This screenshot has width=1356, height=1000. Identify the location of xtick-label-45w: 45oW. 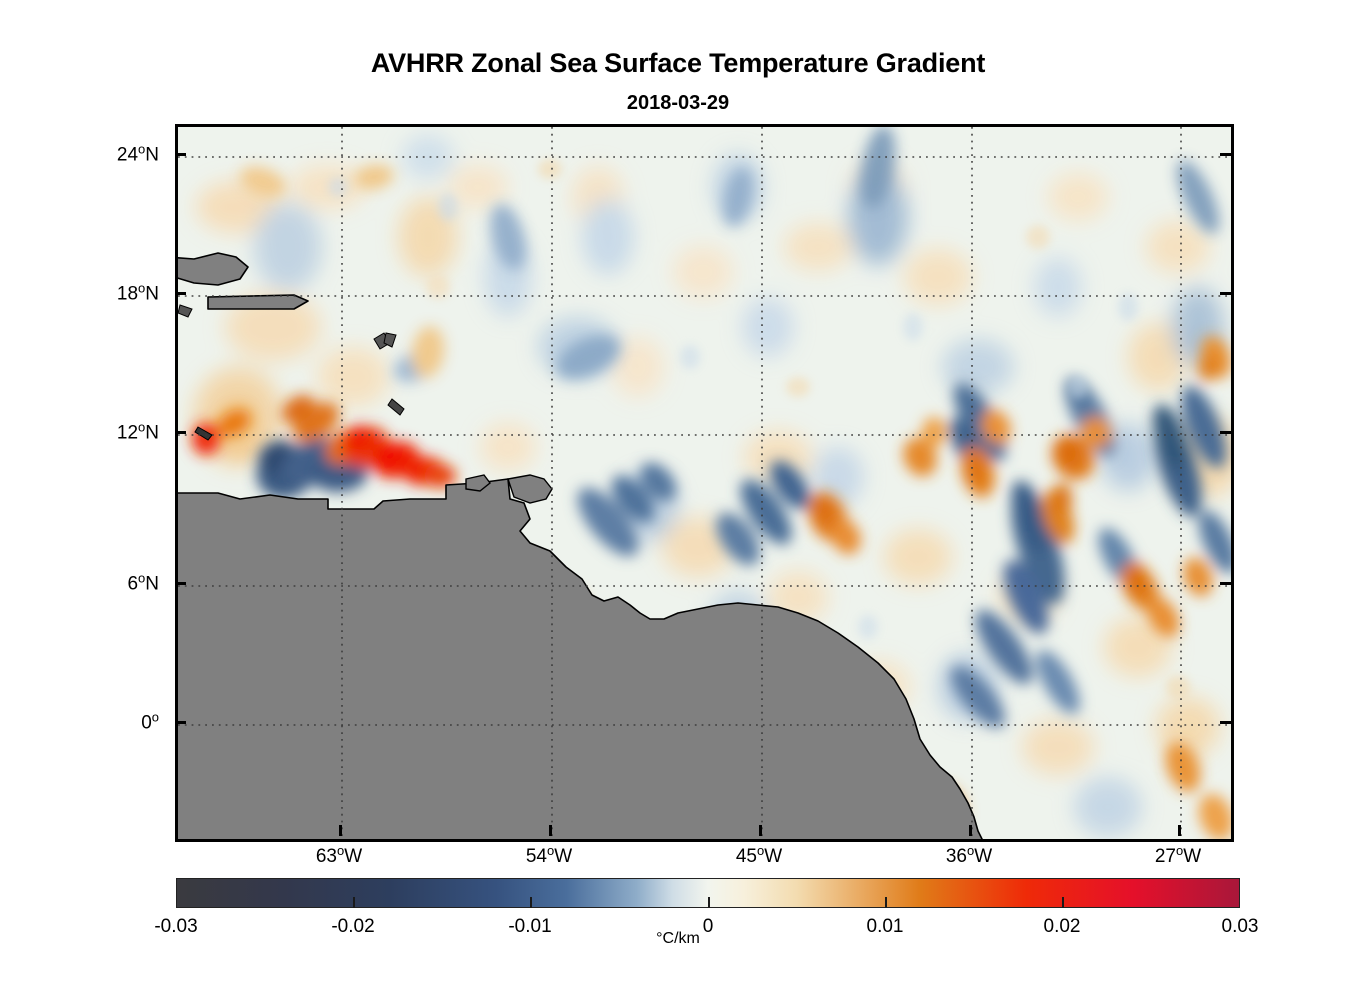
(759, 855).